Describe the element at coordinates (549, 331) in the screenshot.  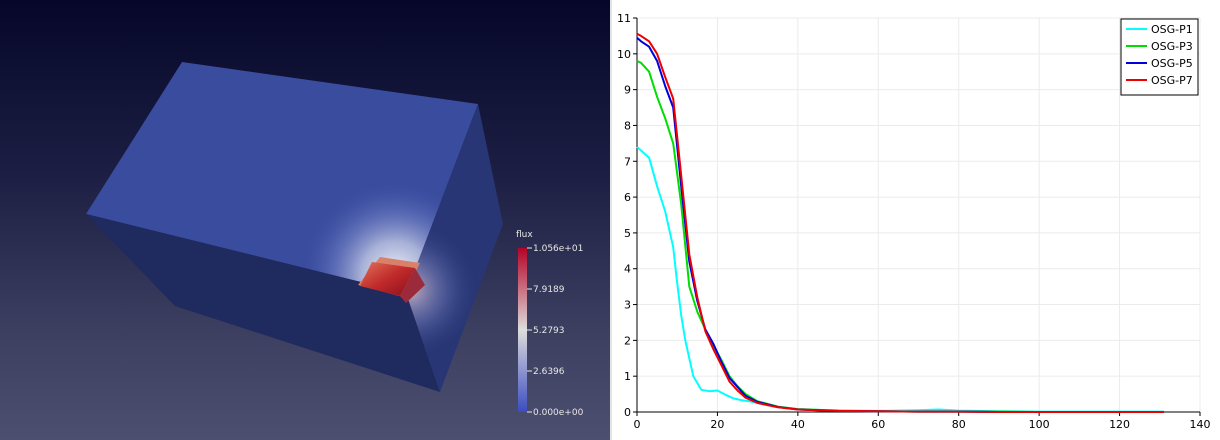
I see `colorbar-label: 5.2793` at that location.